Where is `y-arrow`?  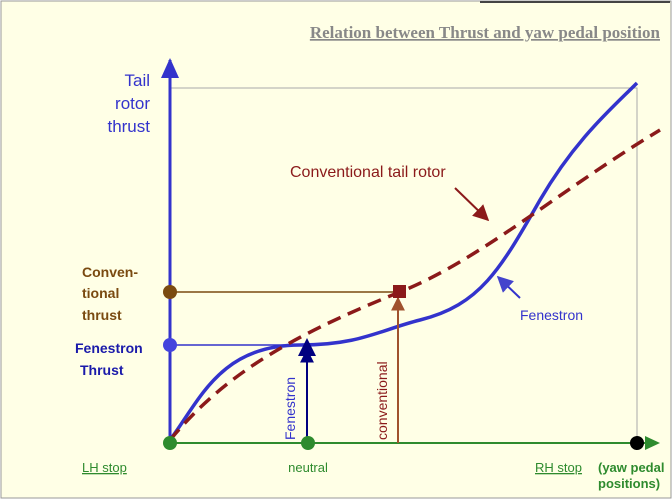 y-arrow is located at coordinates (170, 68).